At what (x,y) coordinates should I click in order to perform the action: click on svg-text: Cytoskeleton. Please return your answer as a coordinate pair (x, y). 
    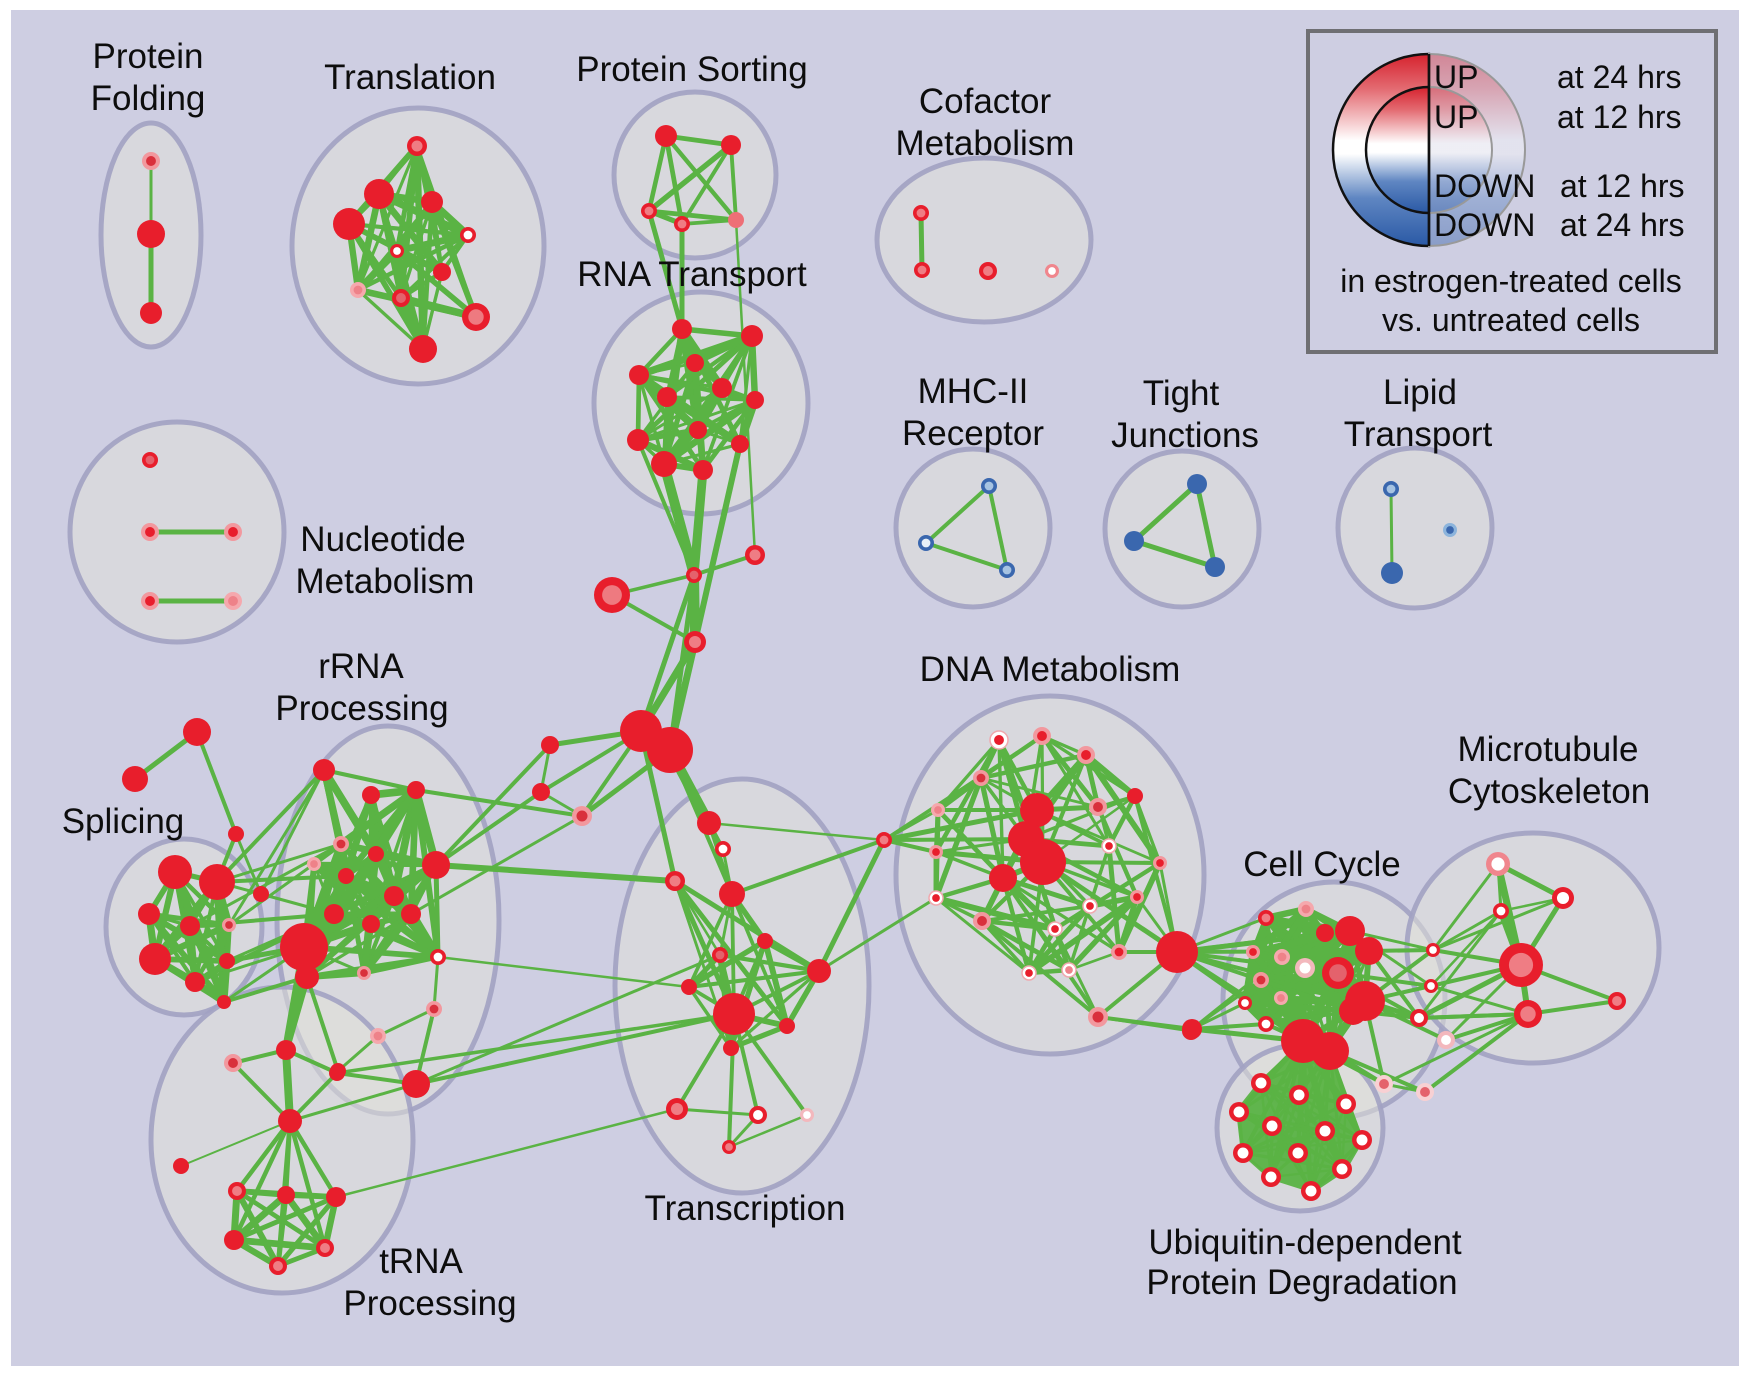
    Looking at the image, I should click on (1549, 791).